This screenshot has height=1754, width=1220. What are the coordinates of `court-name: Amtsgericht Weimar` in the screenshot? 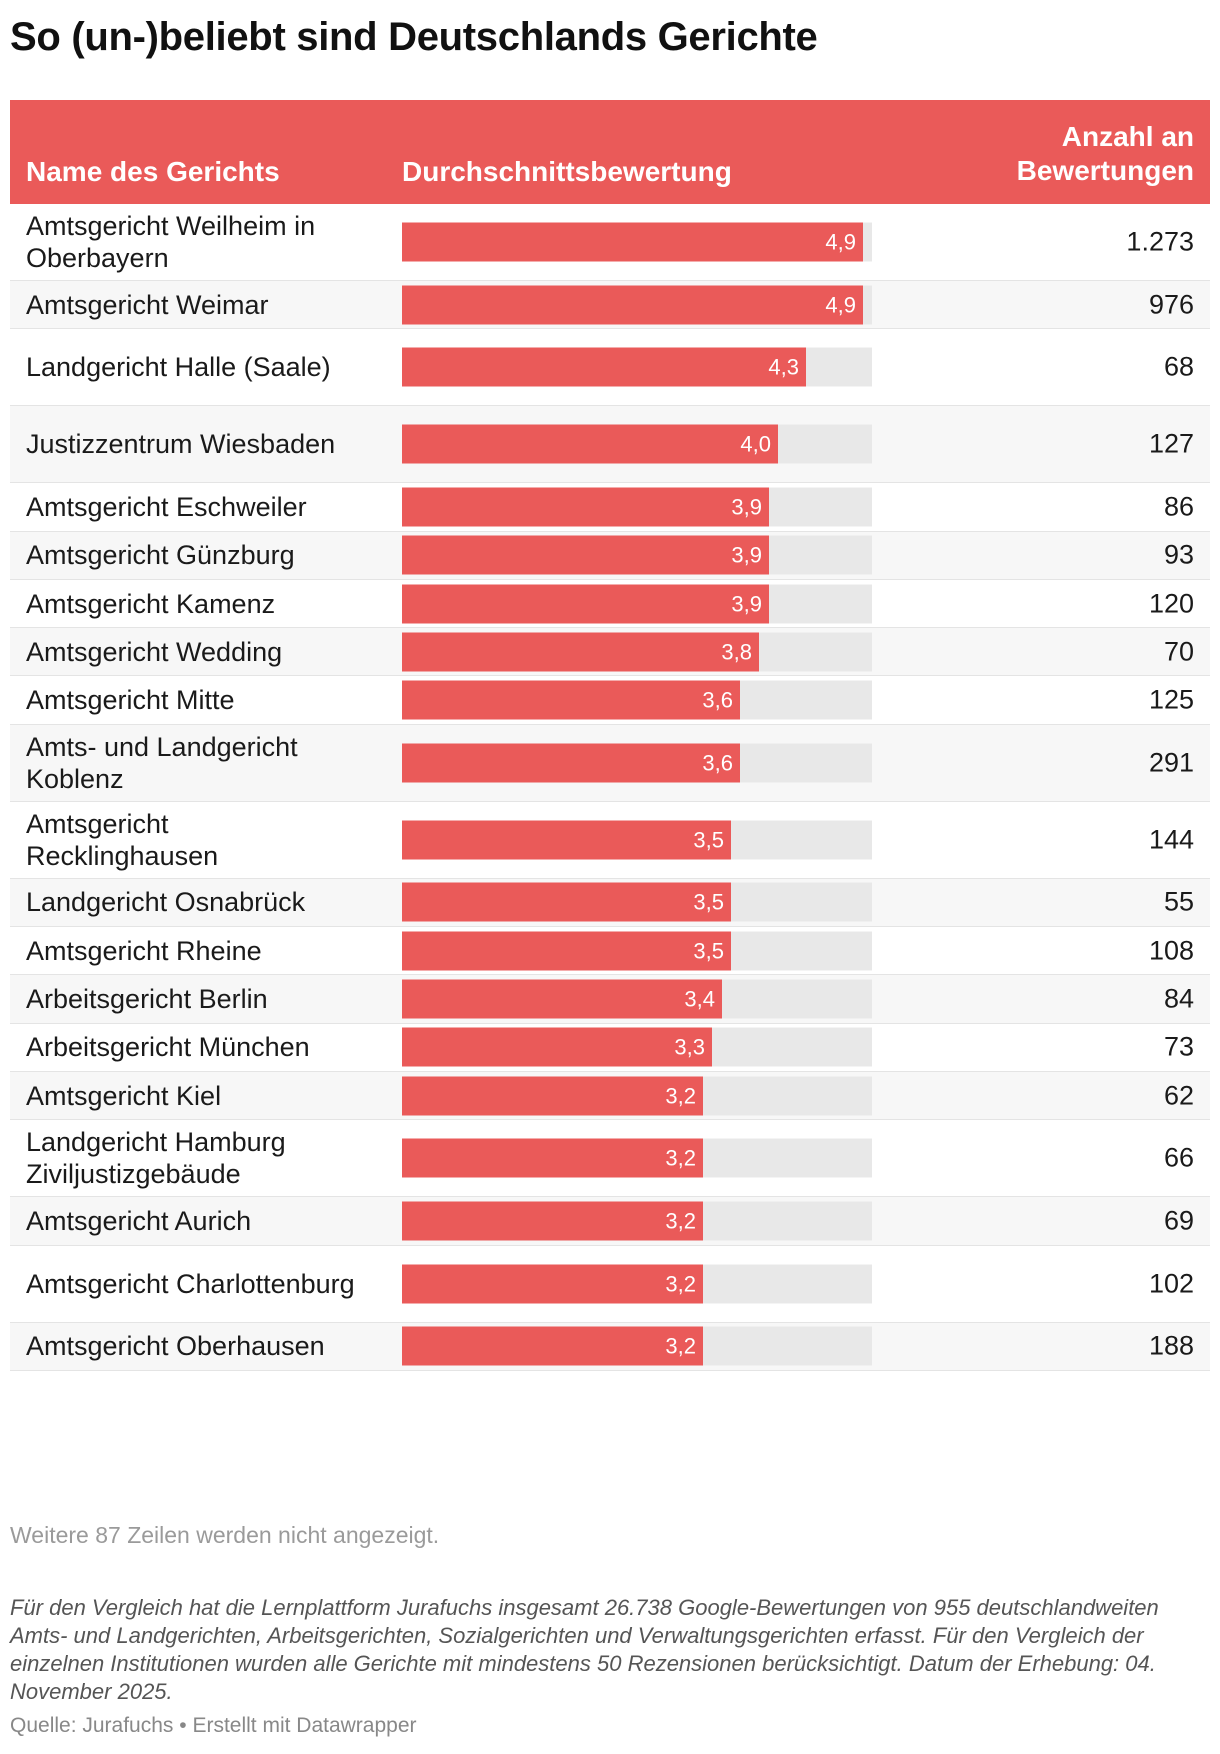 It's located at (147, 304).